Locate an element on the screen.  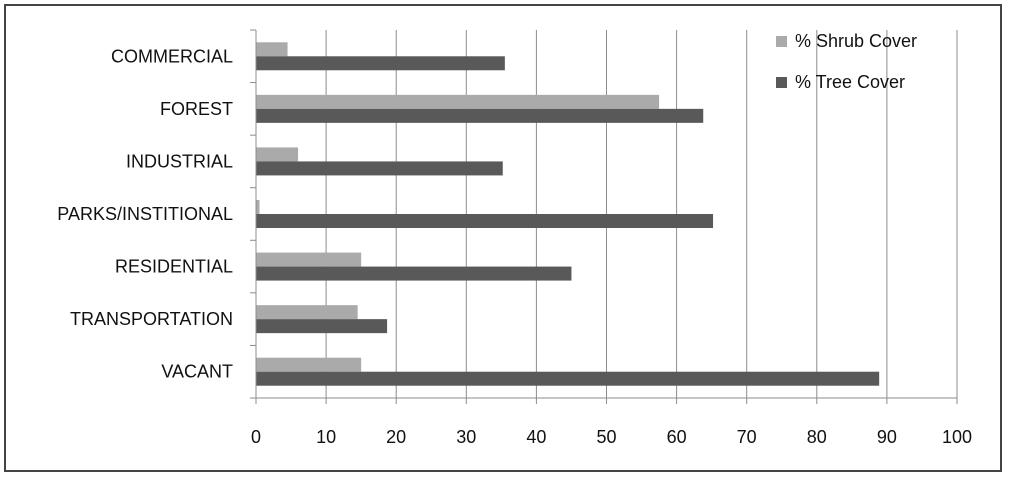
category-label: VACANT is located at coordinates (197, 372).